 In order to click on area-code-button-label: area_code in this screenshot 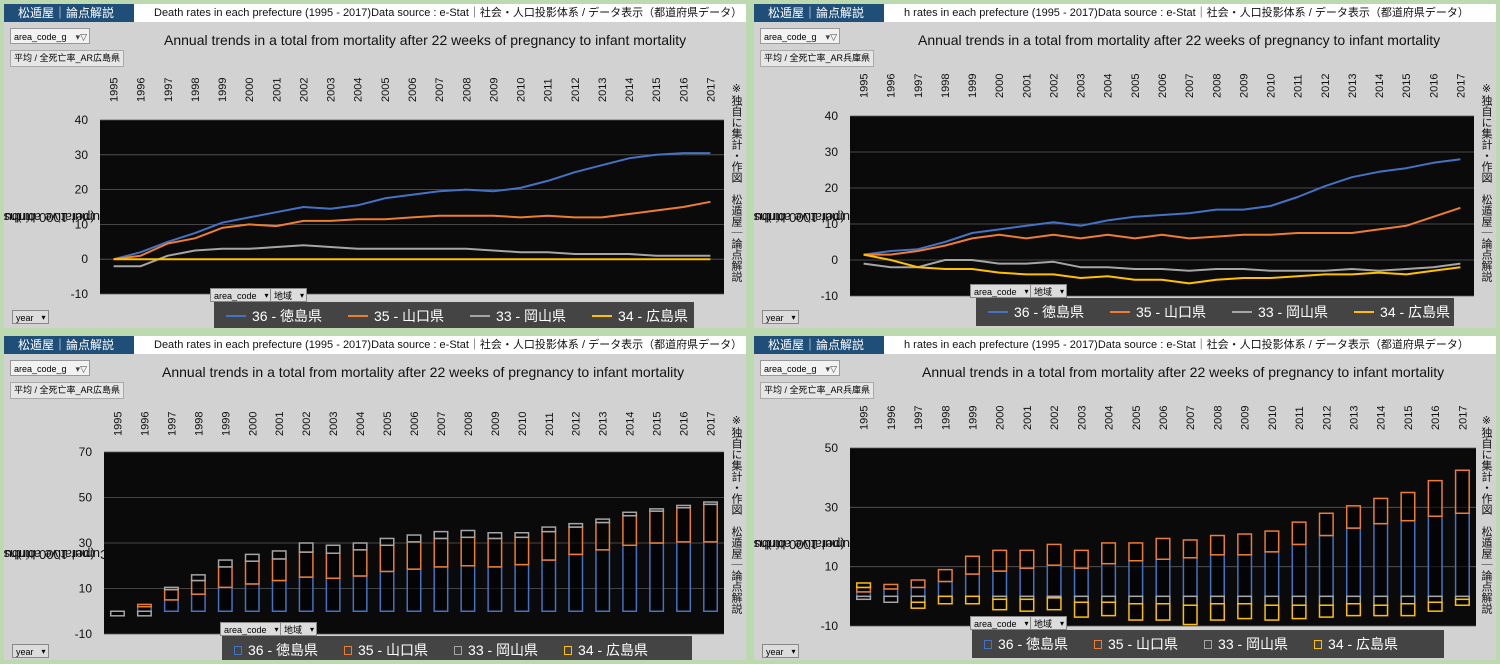, I will do `click(995, 292)`.